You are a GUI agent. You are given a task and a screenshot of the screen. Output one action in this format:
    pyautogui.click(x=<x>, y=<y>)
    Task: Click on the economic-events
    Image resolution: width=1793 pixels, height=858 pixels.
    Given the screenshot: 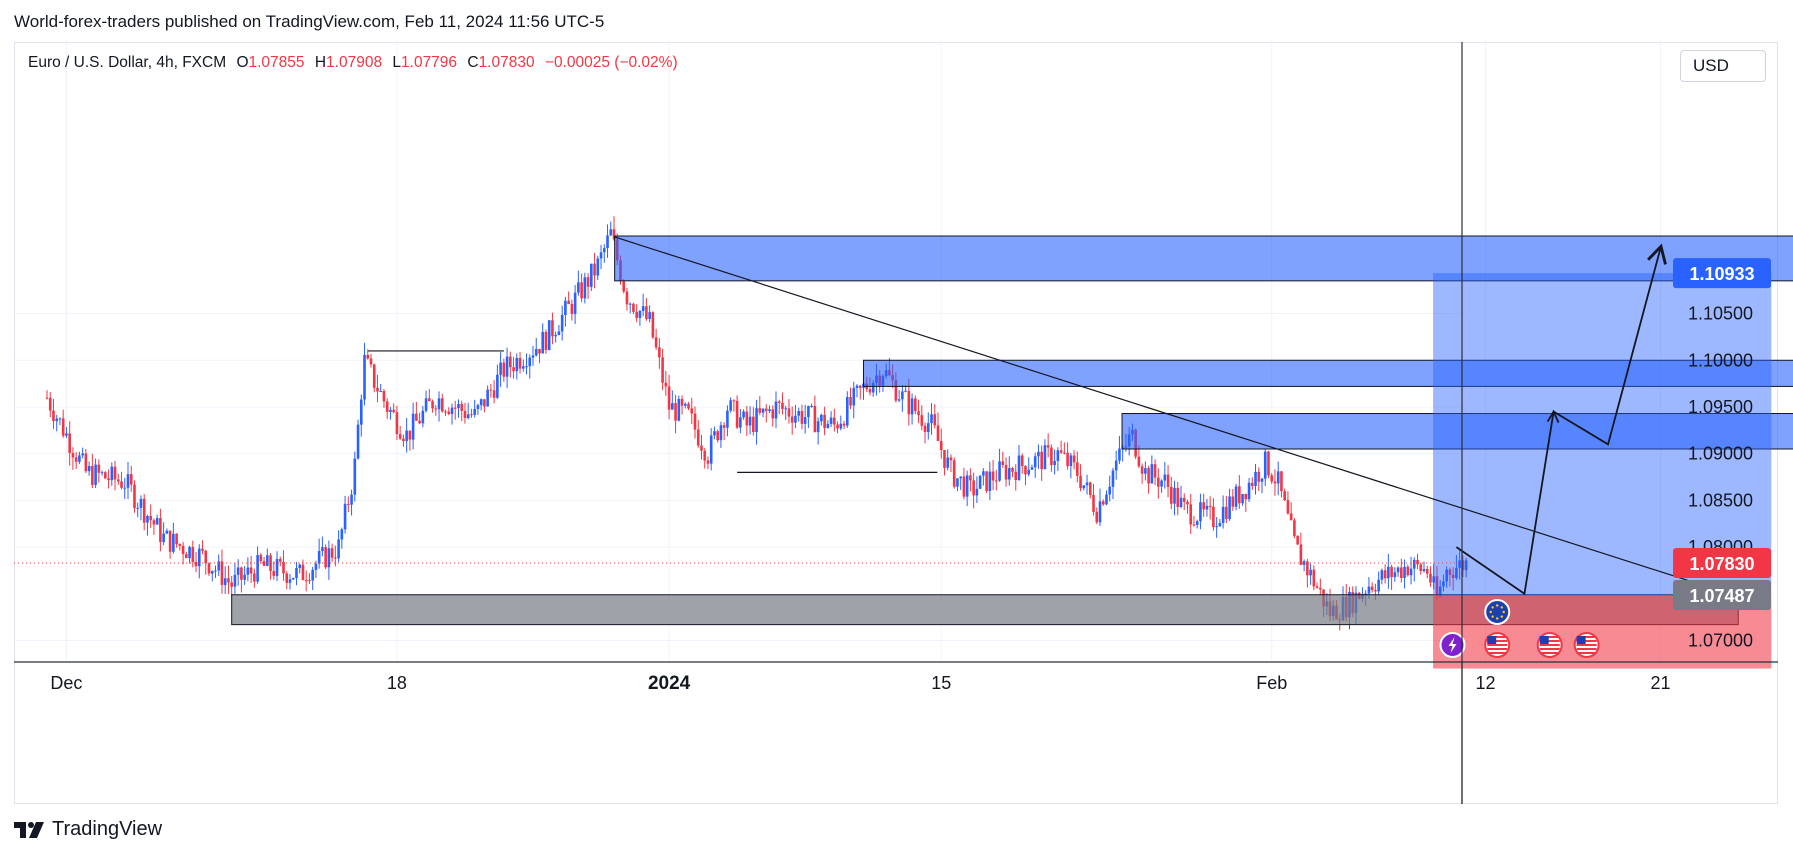 What is the action you would take?
    pyautogui.click(x=1519, y=628)
    